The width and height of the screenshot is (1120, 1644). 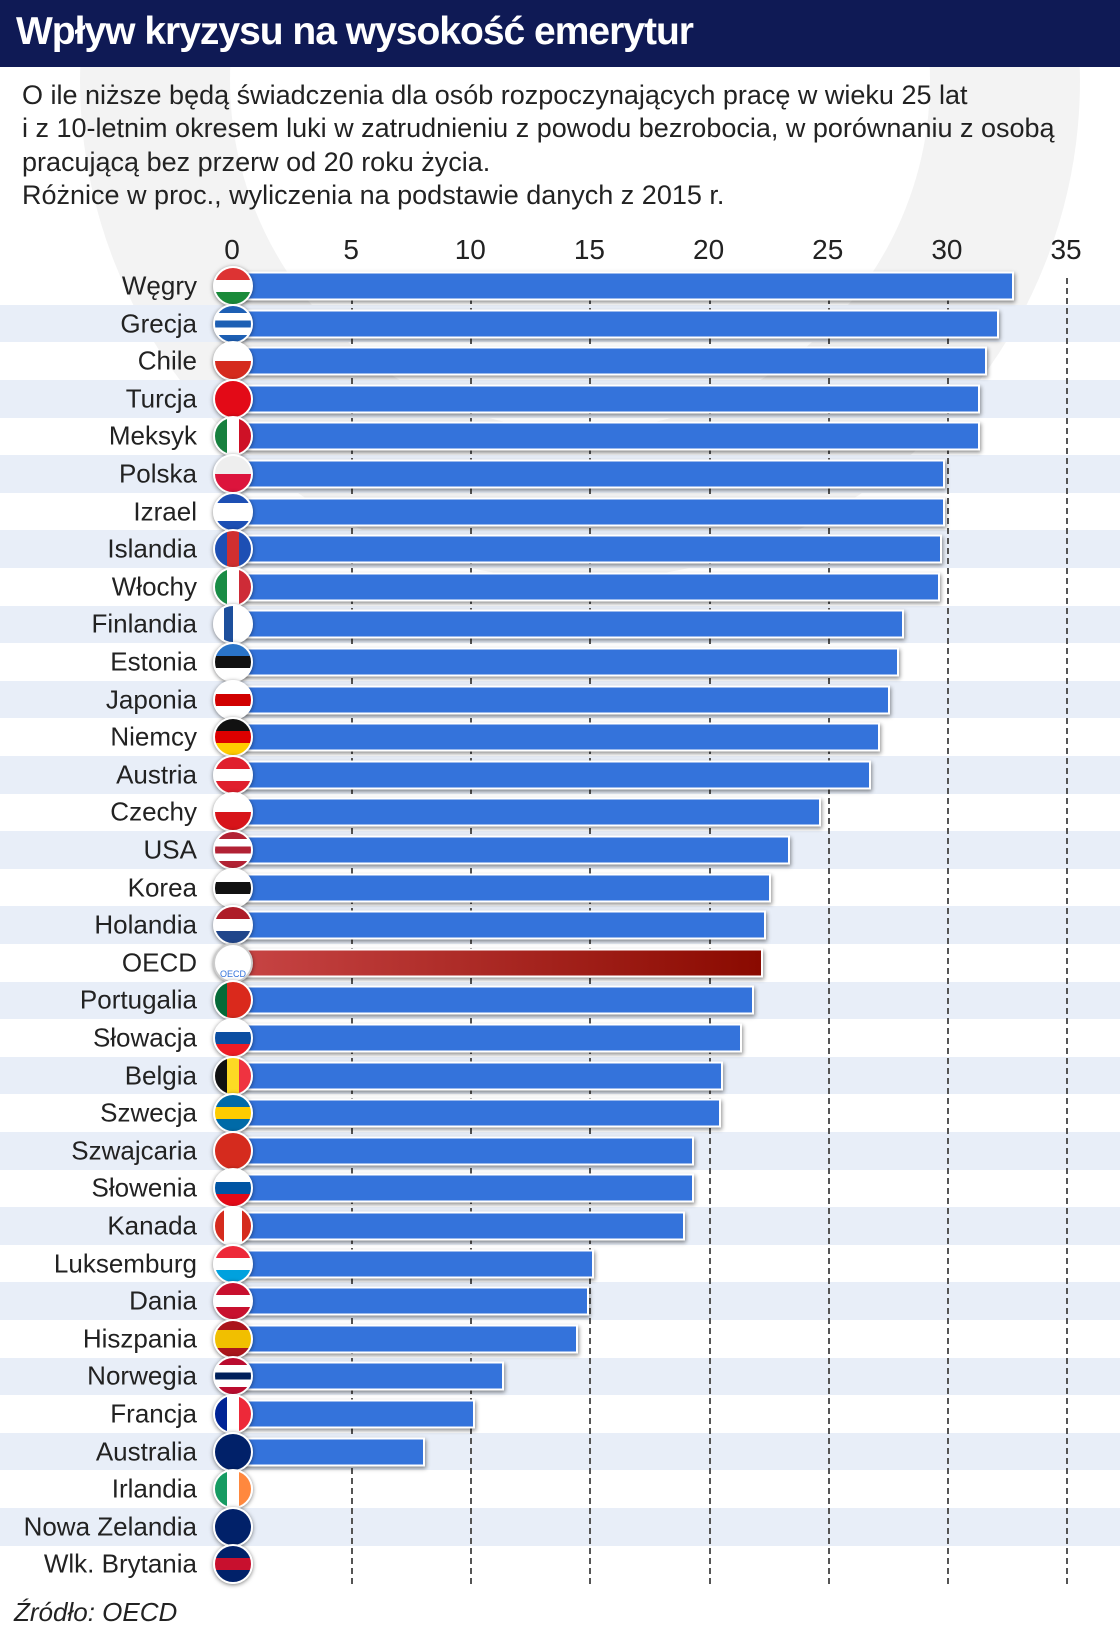 I want to click on category-label: Finlandia, so click(x=144, y=623).